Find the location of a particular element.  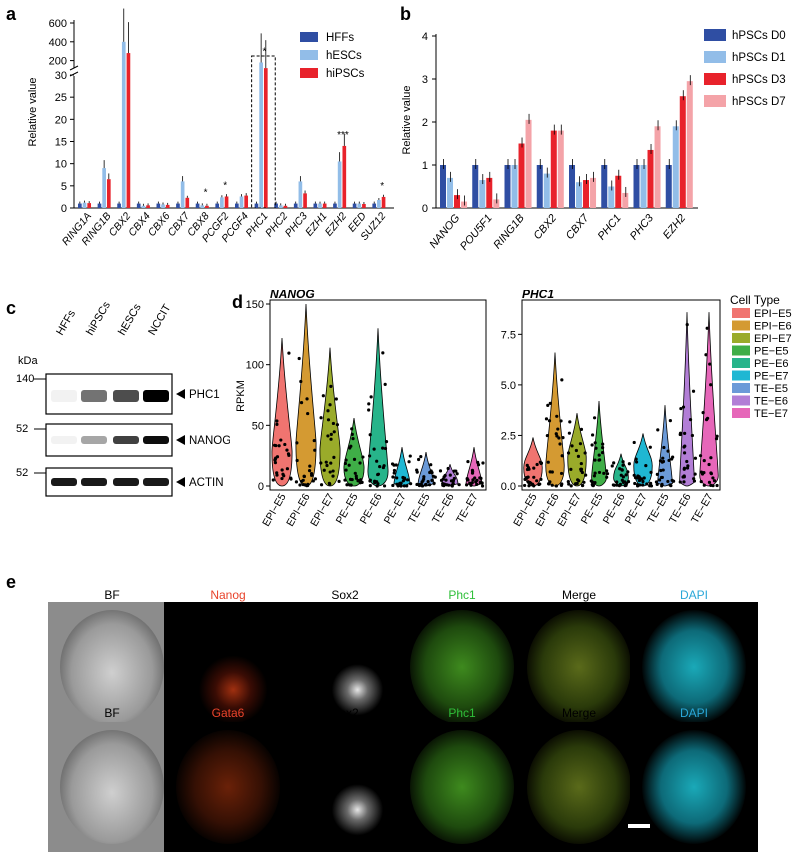

legend-label: hPSCs D7 is located at coordinates (759, 102).